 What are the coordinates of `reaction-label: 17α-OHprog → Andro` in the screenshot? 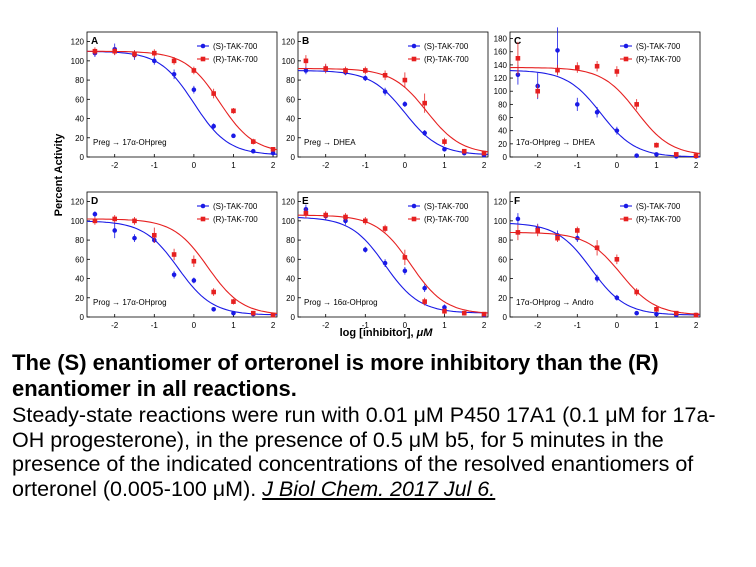 It's located at (555, 302).